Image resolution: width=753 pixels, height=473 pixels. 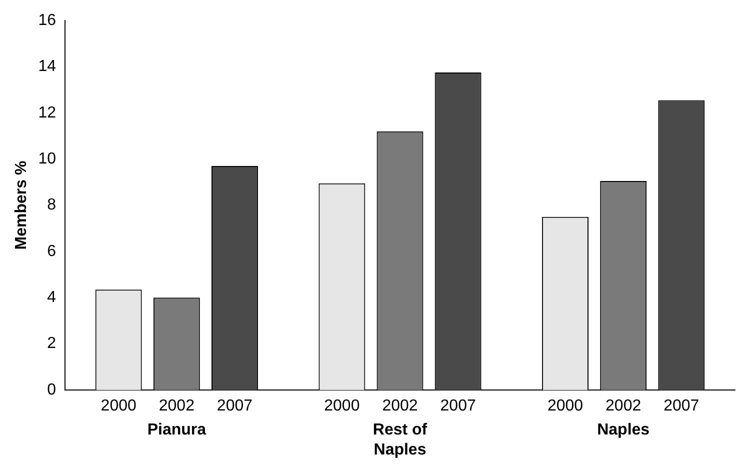 What do you see at coordinates (21, 205) in the screenshot?
I see `y-axis-title: Members %` at bounding box center [21, 205].